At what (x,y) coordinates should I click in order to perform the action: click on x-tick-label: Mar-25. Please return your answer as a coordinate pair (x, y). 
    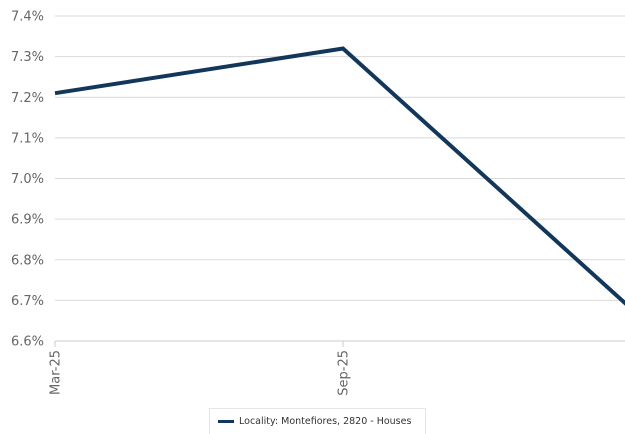
    Looking at the image, I should click on (56, 372).